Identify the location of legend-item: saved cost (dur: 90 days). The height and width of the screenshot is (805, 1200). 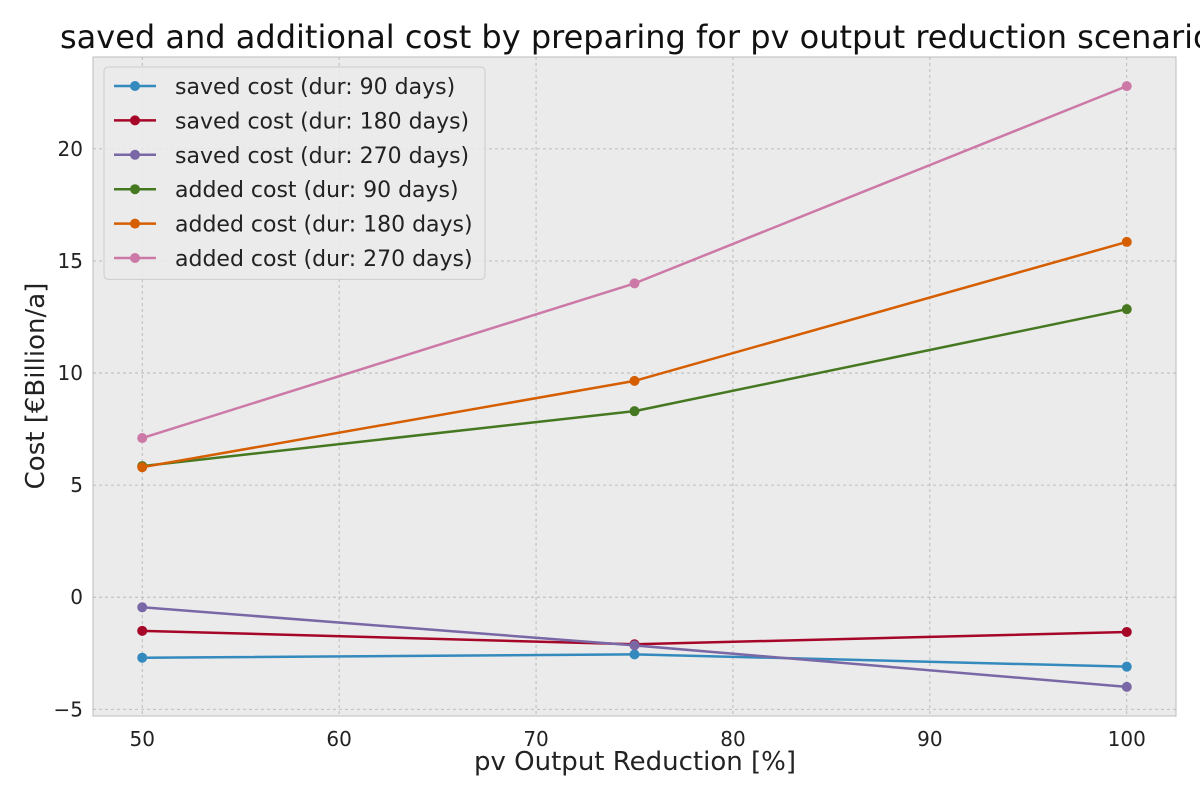
(284, 87).